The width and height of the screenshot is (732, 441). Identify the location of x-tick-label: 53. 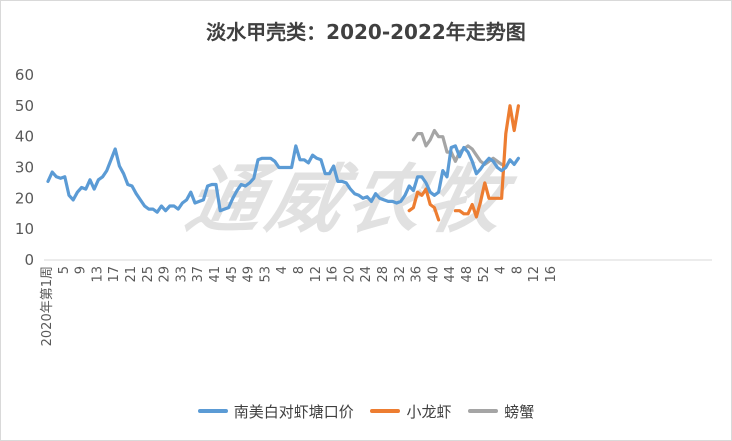
(265, 274).